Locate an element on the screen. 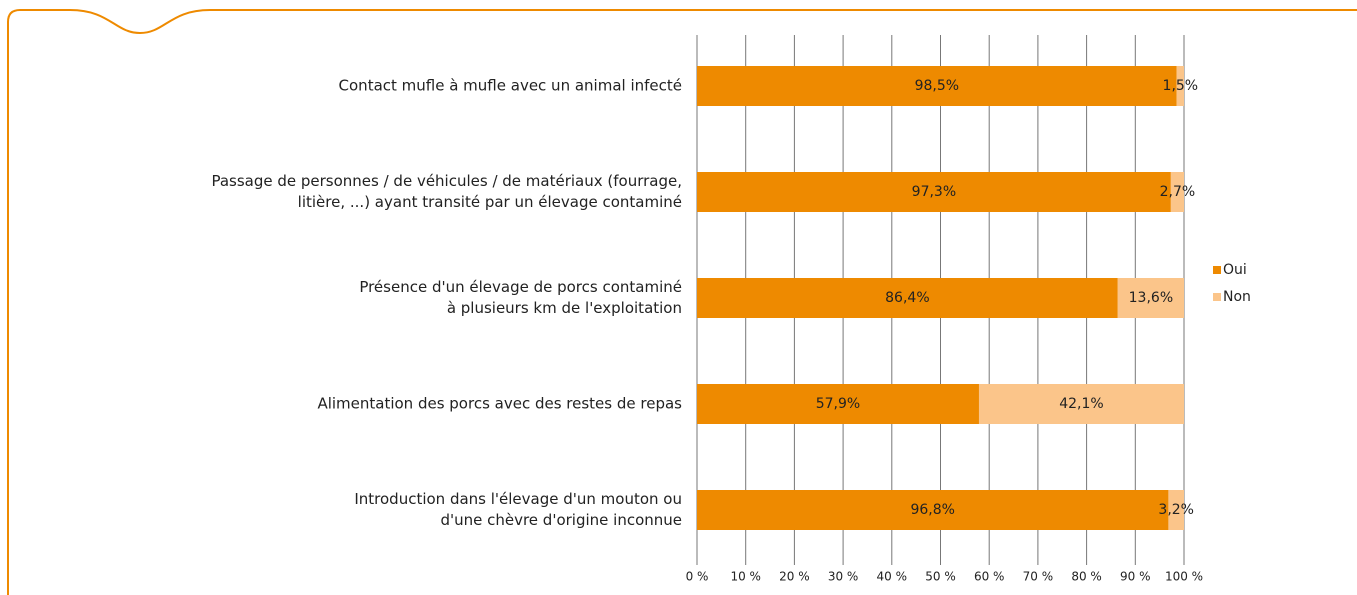 This screenshot has height=595, width=1357. x-tick-label: 30 % is located at coordinates (843, 577).